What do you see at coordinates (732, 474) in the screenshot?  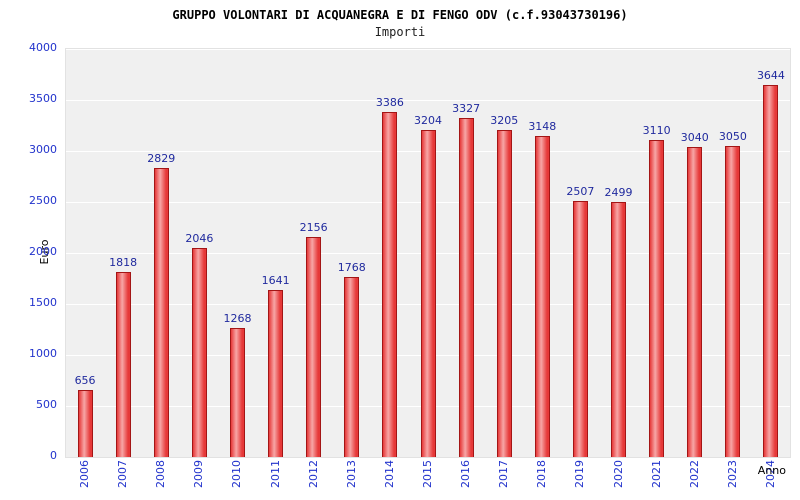 I see `x-tick-label: 2023` at bounding box center [732, 474].